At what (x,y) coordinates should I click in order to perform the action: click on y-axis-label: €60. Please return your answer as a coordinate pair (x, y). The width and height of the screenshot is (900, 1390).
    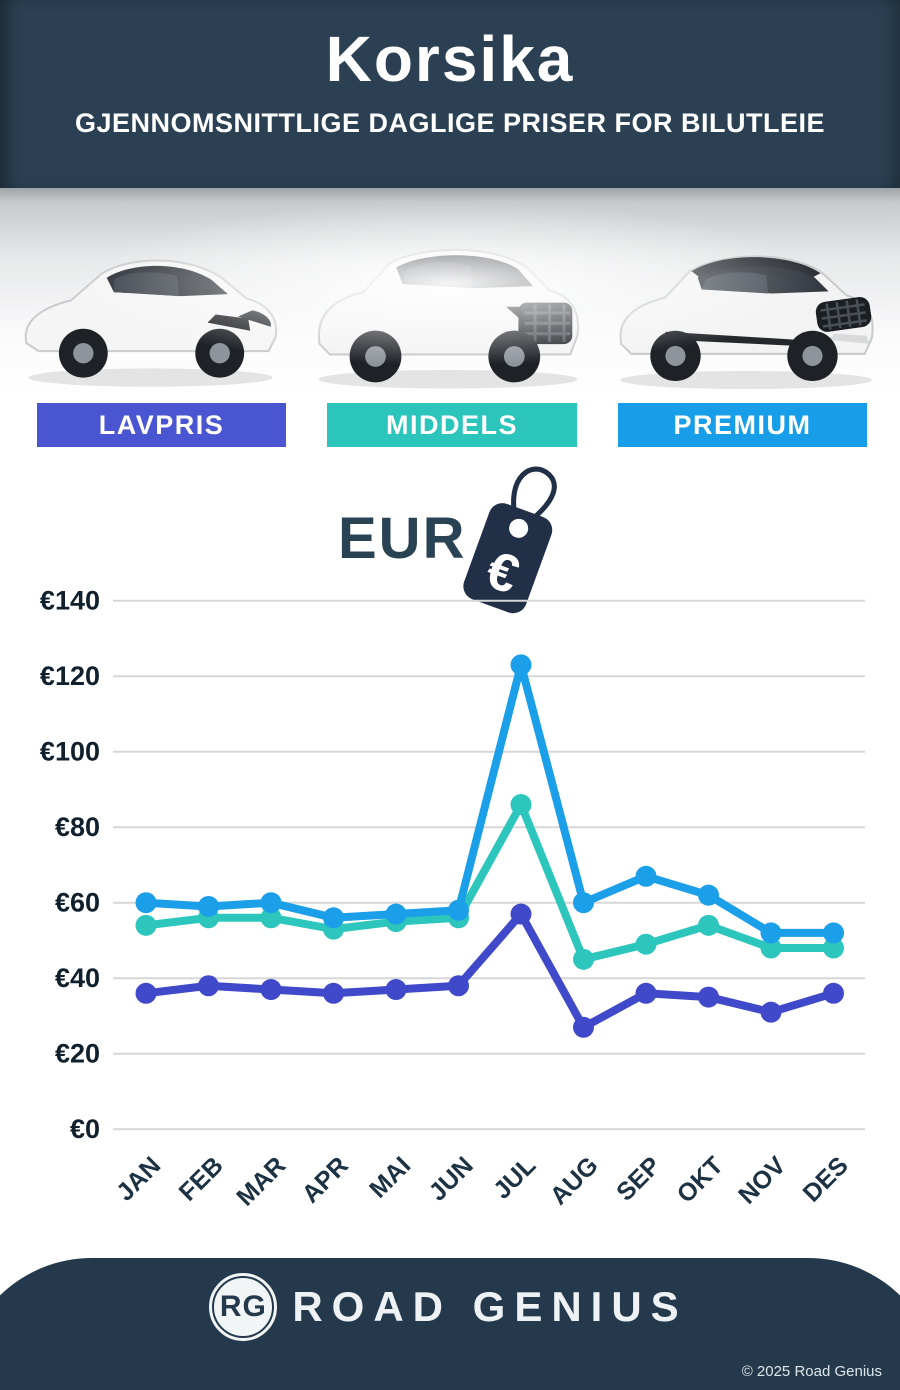
    Looking at the image, I should click on (77, 903).